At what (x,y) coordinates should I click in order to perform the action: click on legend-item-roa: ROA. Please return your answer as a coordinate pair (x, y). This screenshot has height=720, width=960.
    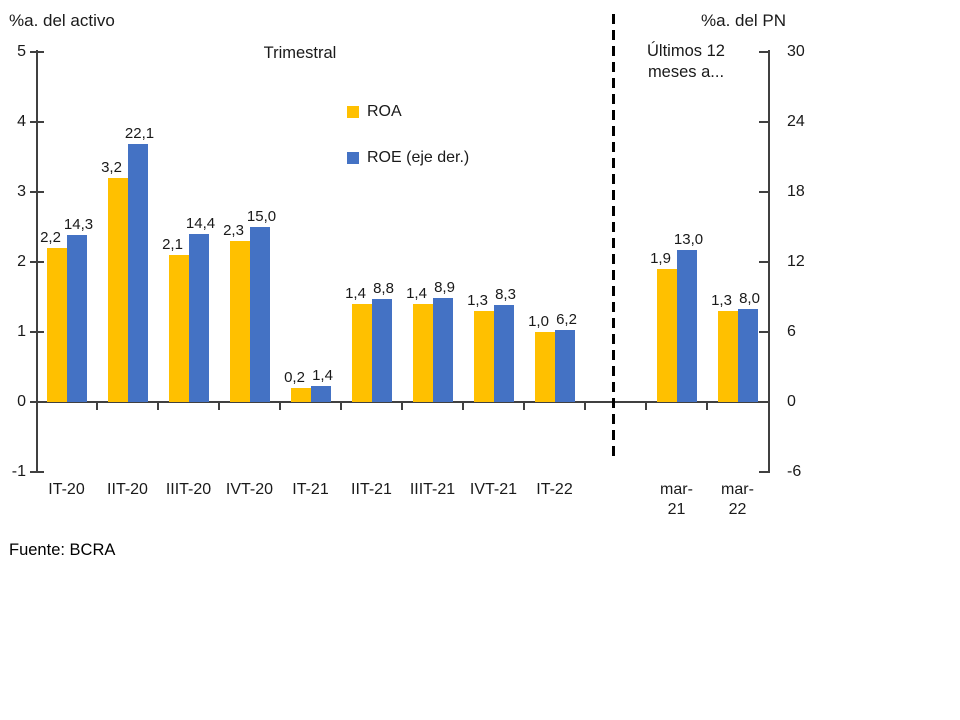
    Looking at the image, I should click on (374, 112).